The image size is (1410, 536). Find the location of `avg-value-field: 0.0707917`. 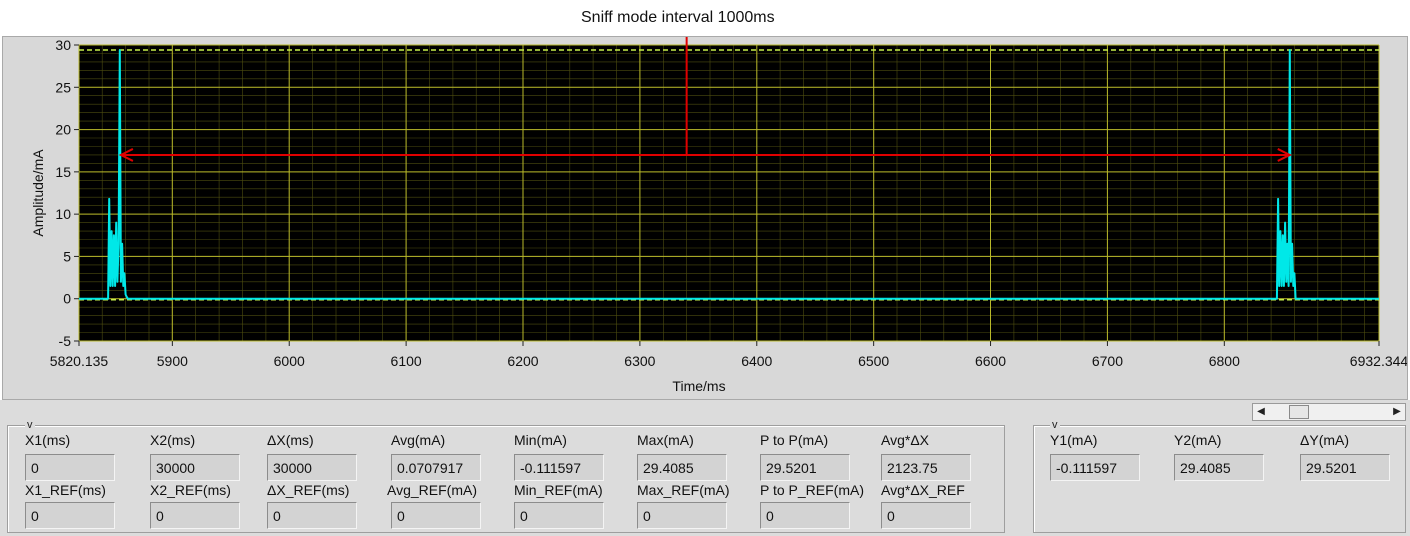

avg-value-field: 0.0707917 is located at coordinates (436, 467).